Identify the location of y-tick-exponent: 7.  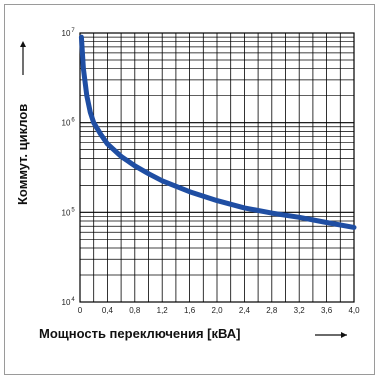
(73, 31).